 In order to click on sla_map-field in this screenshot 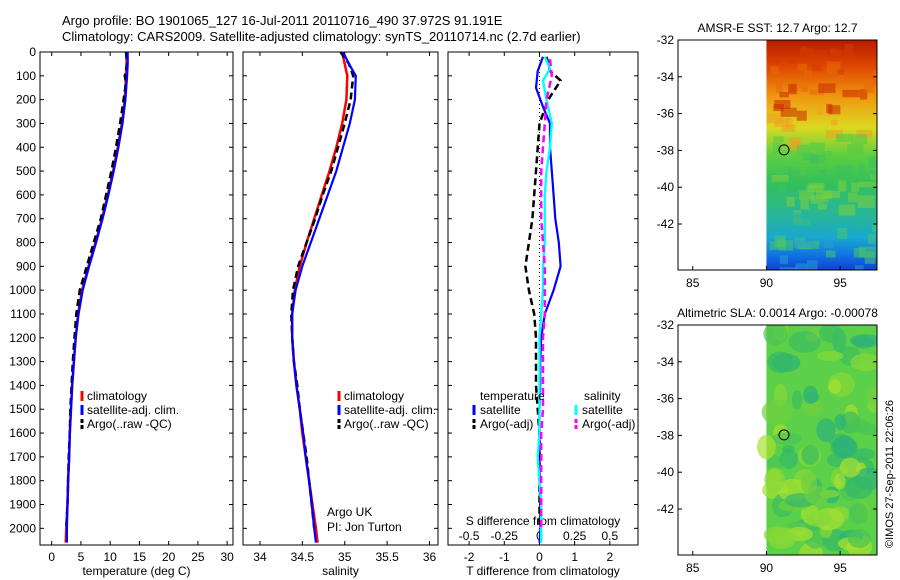, I will do `click(817, 440)`.